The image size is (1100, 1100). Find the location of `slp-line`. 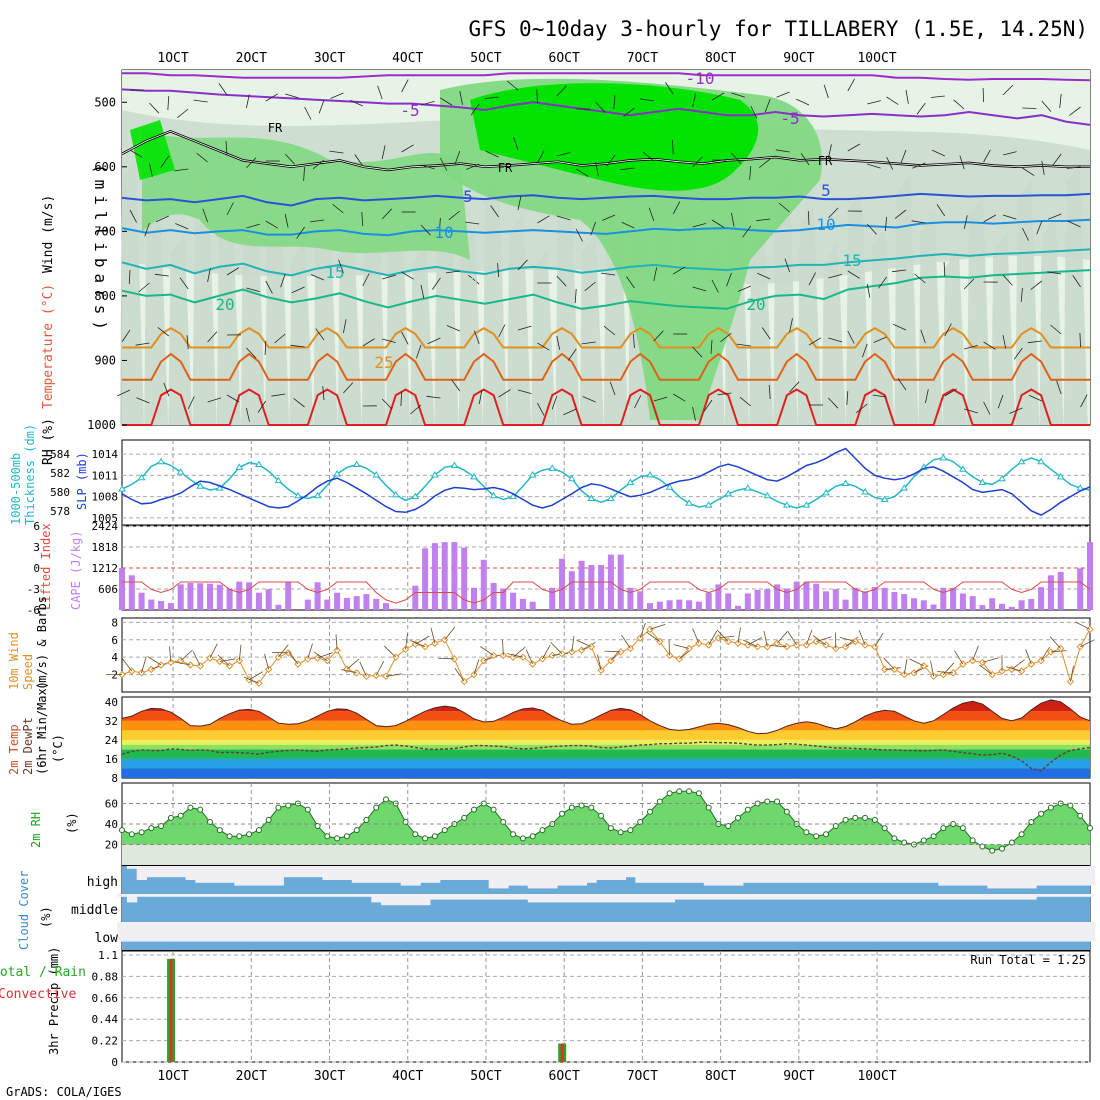

slp-line is located at coordinates (606, 481).